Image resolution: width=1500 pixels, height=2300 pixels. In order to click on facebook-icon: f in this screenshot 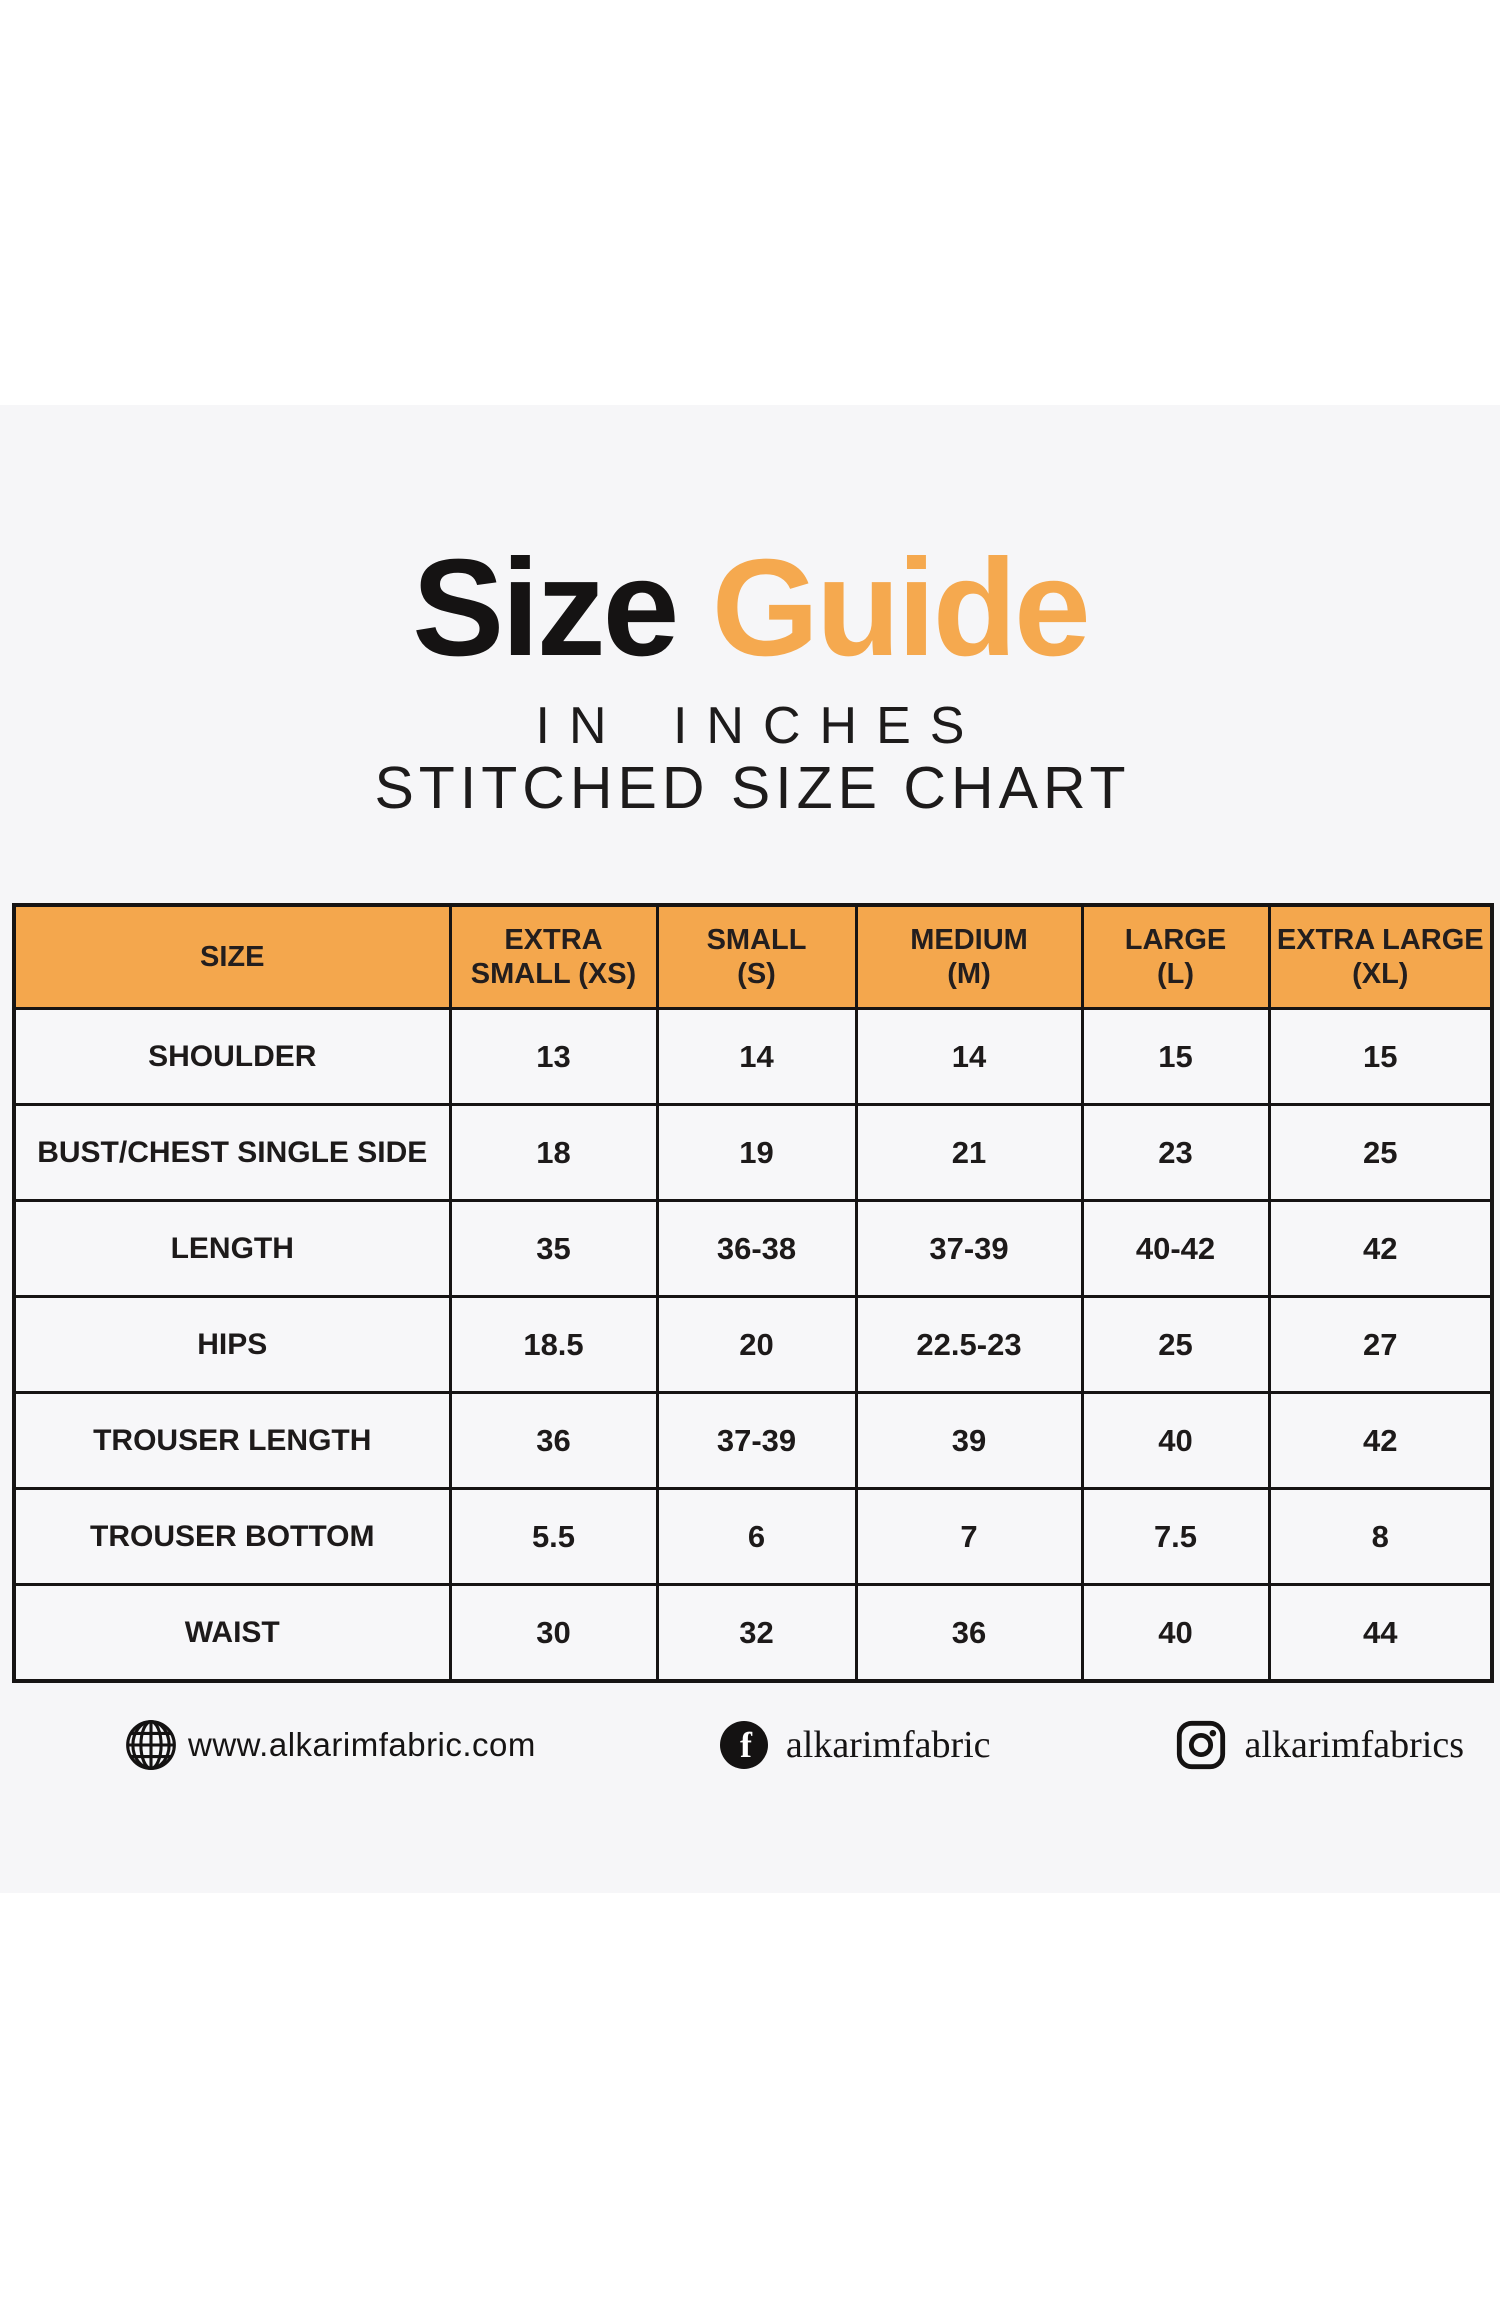, I will do `click(744, 1745)`.